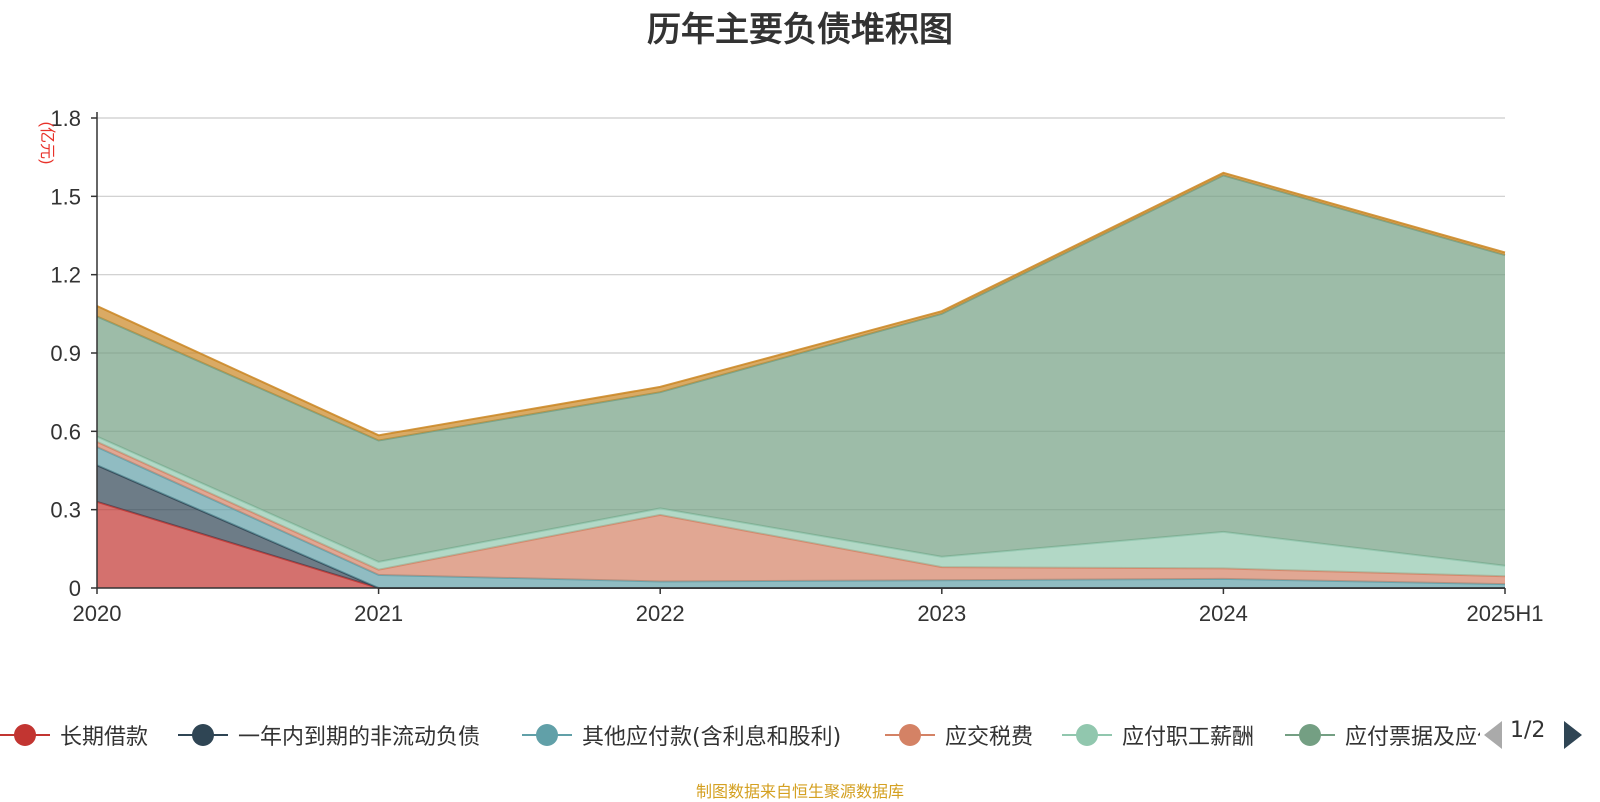  I want to click on legend-label: 长期借款, so click(104, 737).